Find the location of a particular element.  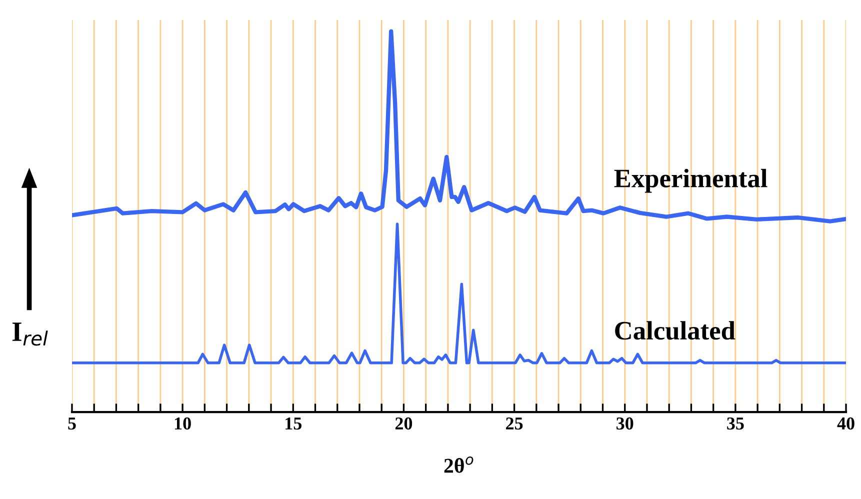

x-axis-title: 2θ$^{o}$ is located at coordinates (459, 464).